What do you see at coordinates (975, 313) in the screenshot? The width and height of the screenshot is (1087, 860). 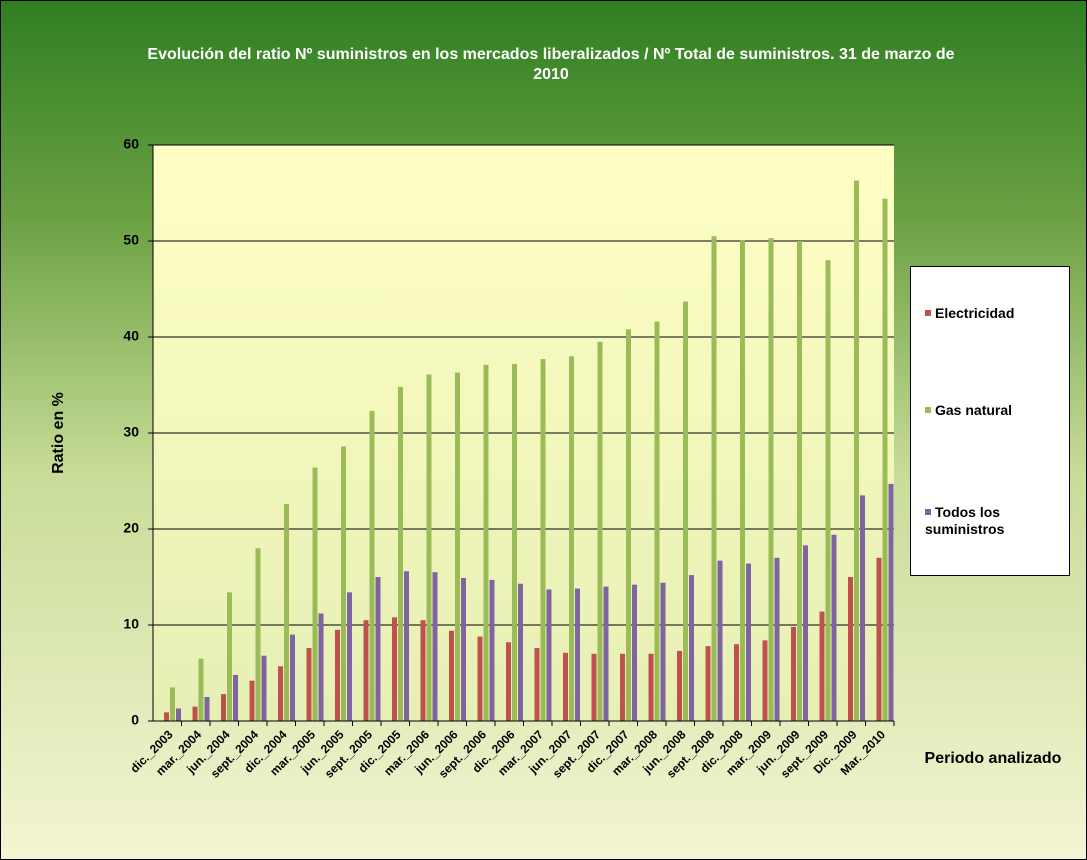 I see `legend-label: Electricidad` at bounding box center [975, 313].